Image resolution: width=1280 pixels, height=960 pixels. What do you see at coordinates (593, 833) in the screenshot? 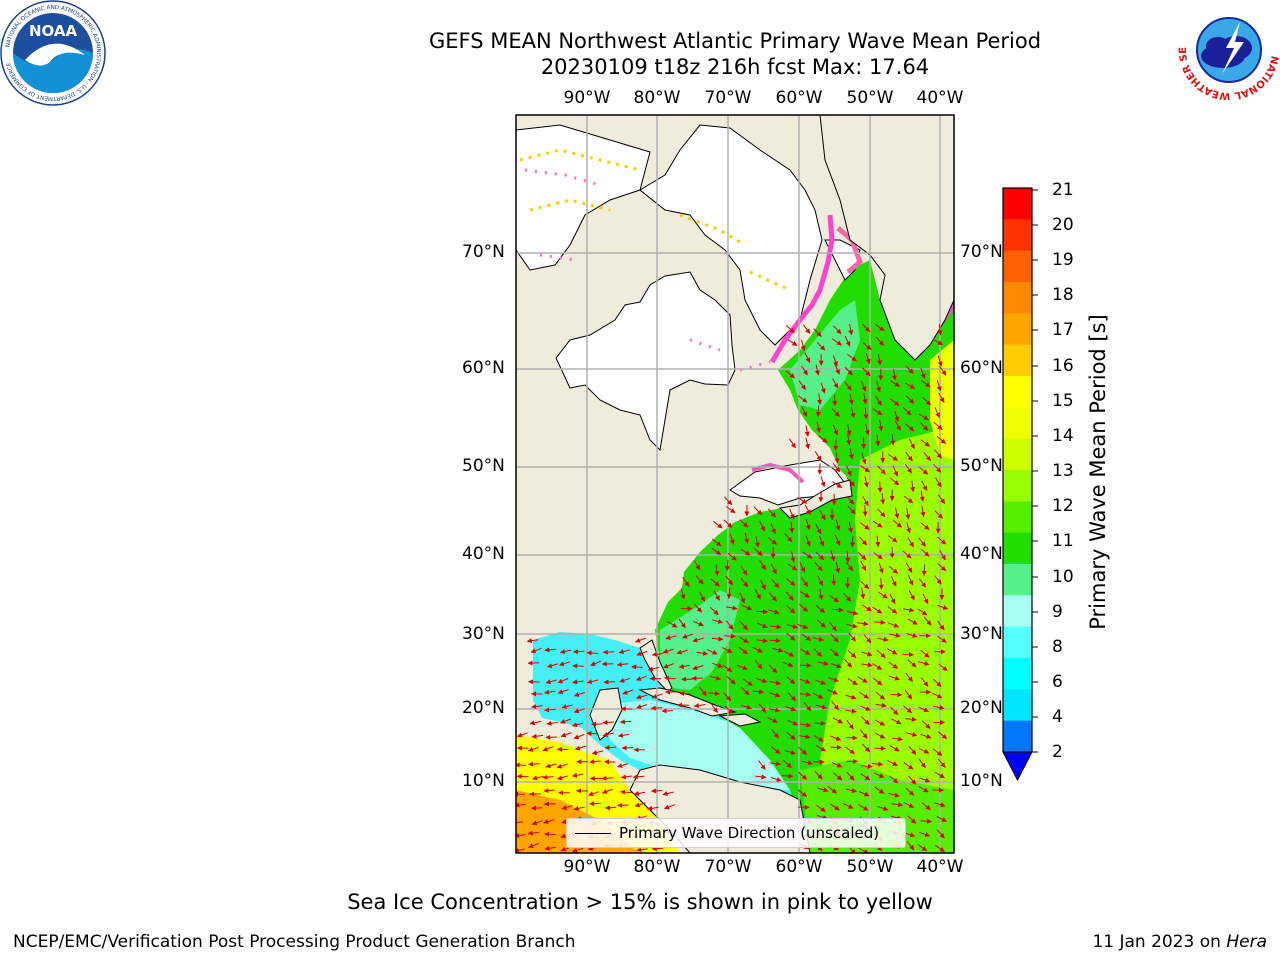
I see `legend-line-swatch` at bounding box center [593, 833].